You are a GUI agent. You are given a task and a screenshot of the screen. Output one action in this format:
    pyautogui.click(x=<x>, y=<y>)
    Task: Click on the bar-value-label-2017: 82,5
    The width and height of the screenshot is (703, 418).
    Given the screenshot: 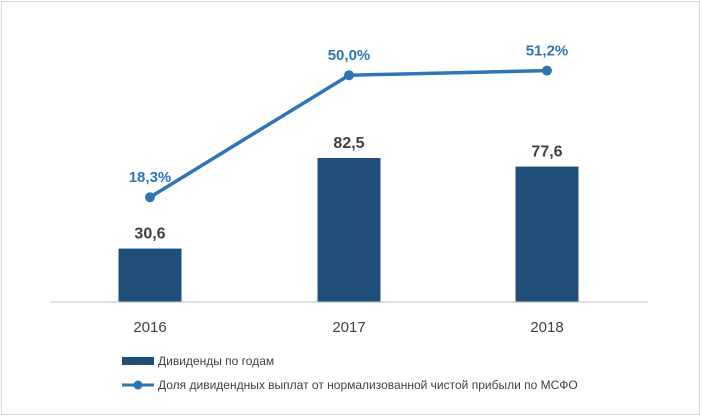 What is the action you would take?
    pyautogui.click(x=348, y=143)
    